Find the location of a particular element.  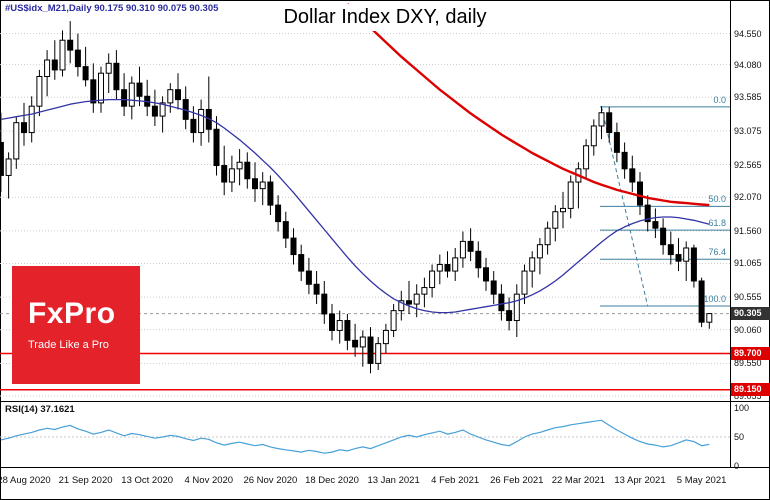

fxpro-logo: FxPro Trade Like a Pro is located at coordinates (76, 325).